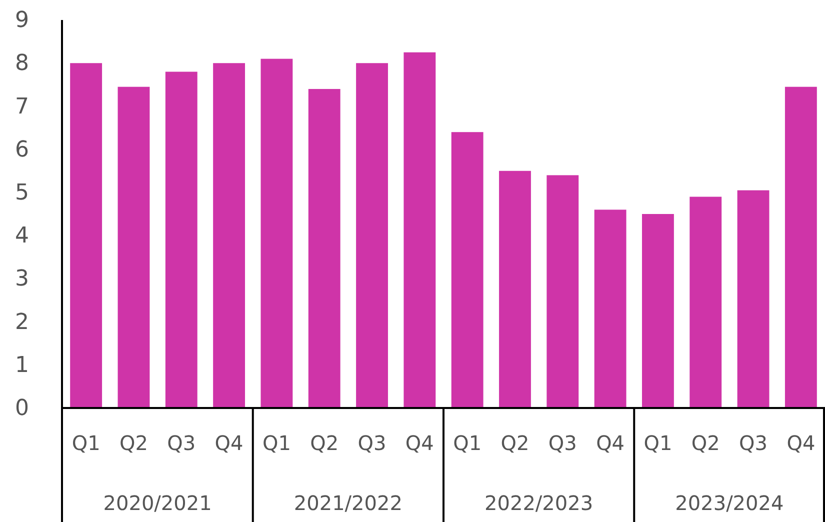 The image size is (825, 522). I want to click on y-tick-label: 9, so click(22, 21).